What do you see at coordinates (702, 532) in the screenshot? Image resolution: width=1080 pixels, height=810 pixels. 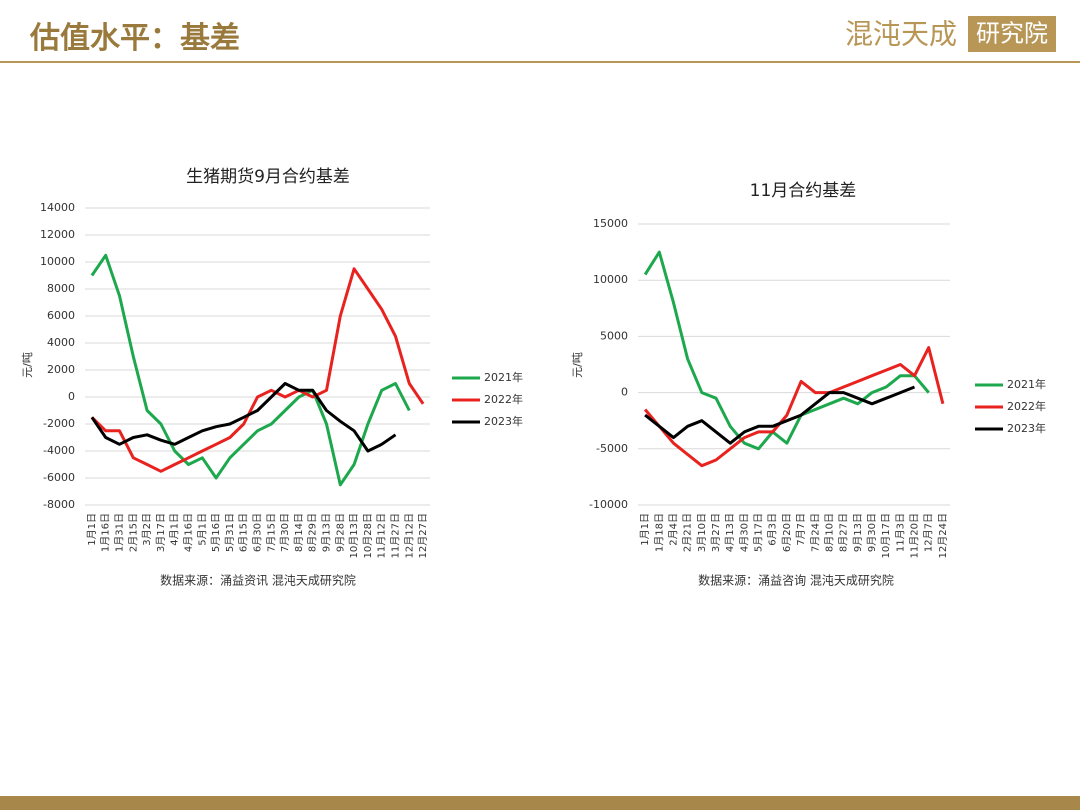 I see `x-tick-label: 3月10日` at bounding box center [702, 532].